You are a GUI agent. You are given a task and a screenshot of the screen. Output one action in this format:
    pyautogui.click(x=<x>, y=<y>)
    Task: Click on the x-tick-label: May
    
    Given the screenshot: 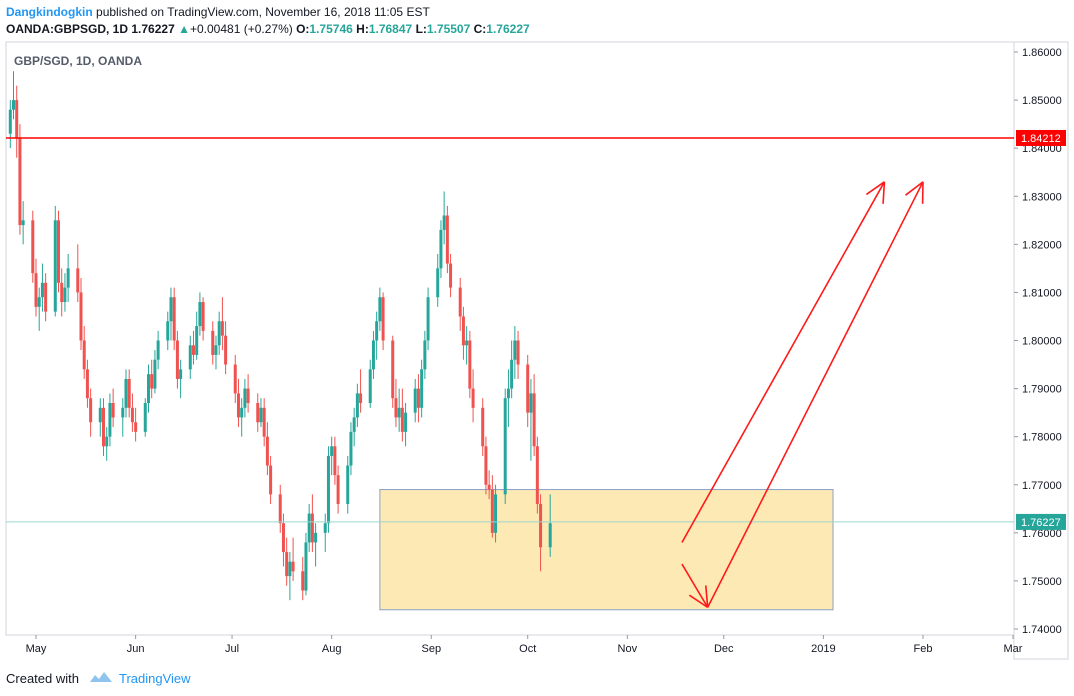 What is the action you would take?
    pyautogui.click(x=36, y=649)
    